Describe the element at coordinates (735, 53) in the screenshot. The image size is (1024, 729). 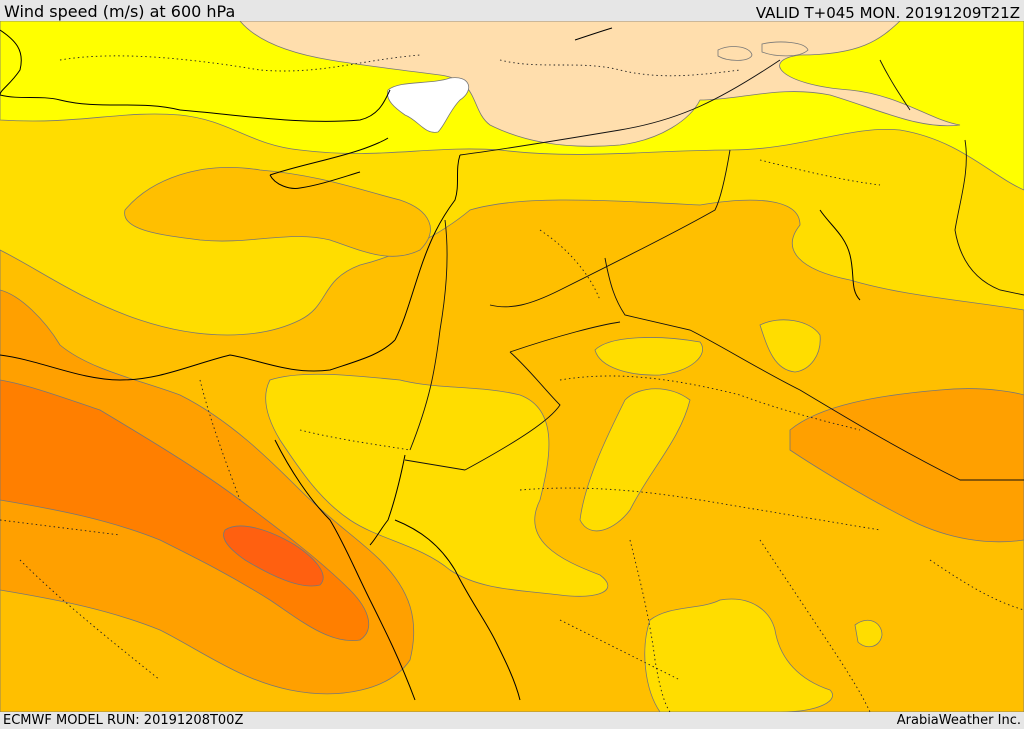
I see `shade-light-patch` at that location.